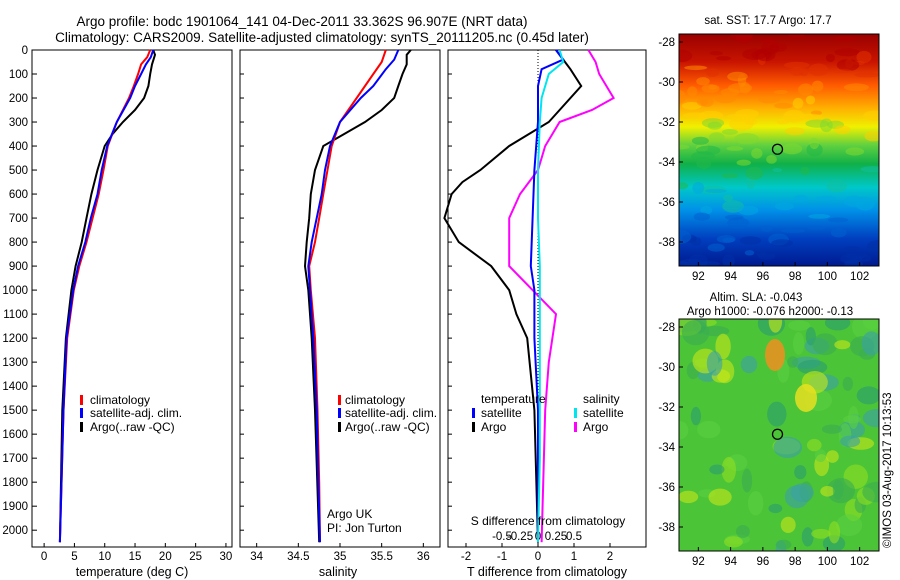  What do you see at coordinates (795, 562) in the screenshot?
I see `map-x-tick-label: 98` at bounding box center [795, 562].